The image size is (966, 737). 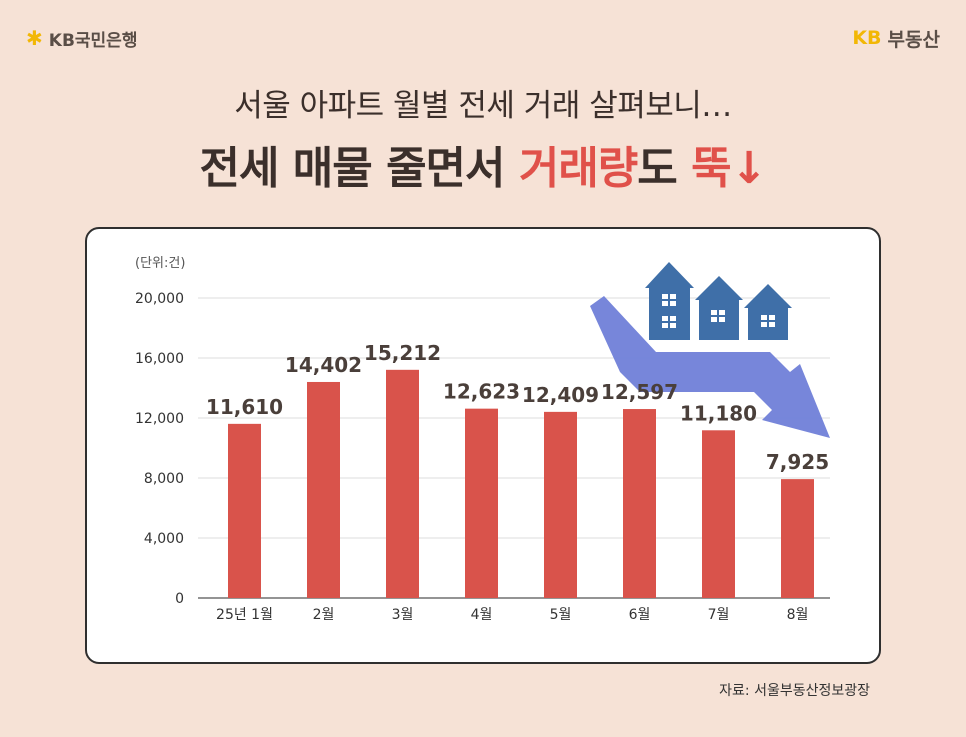 I want to click on value-label: 7,925, so click(x=797, y=462).